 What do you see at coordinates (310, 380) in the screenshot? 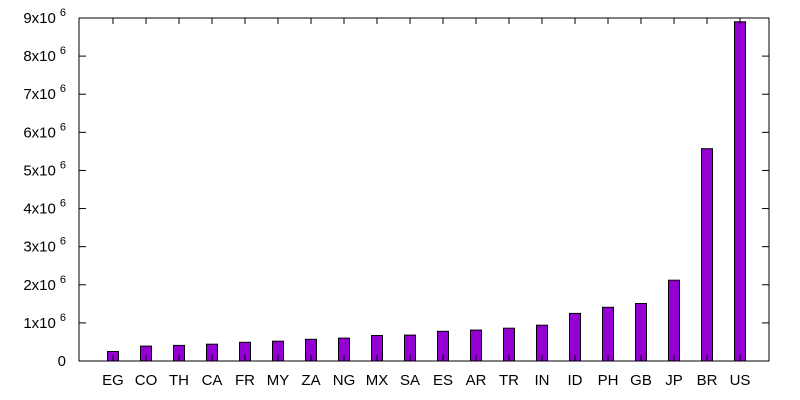
I see `x-tick-label: ZA` at bounding box center [310, 380].